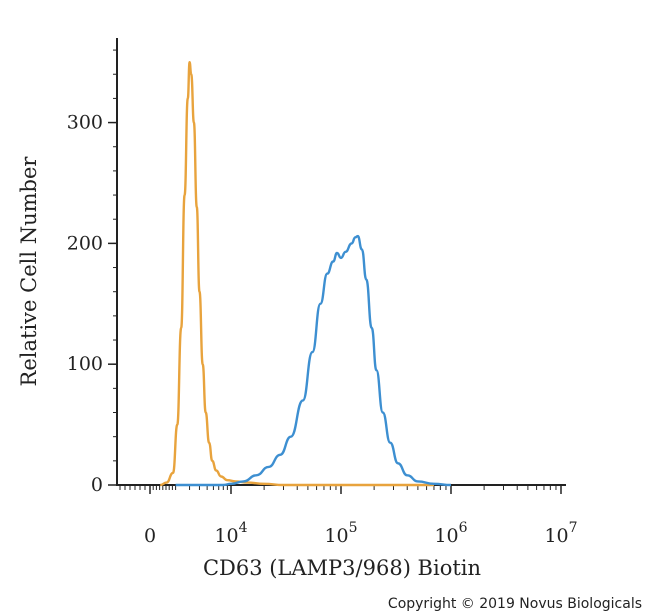 The width and height of the screenshot is (650, 614). Describe the element at coordinates (85, 304) in the screenshot. I see `y-tick-labels: 0 100 200 300` at that location.